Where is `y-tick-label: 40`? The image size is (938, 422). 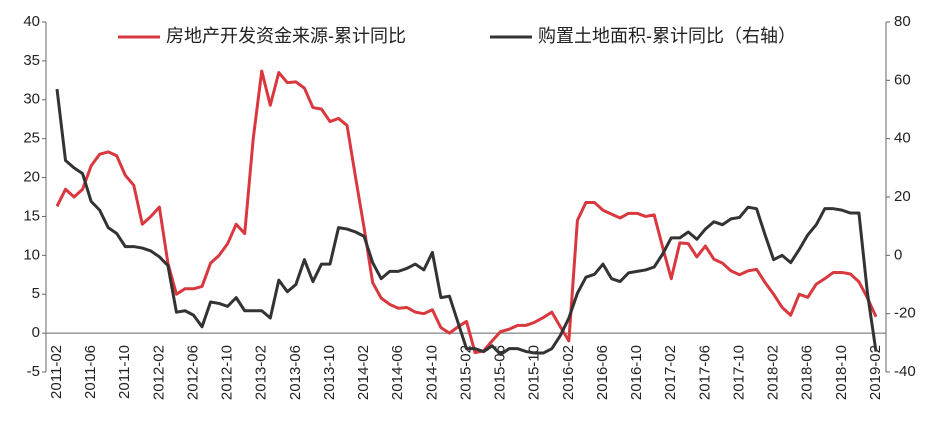 y-tick-label: 40 is located at coordinates (31, 21).